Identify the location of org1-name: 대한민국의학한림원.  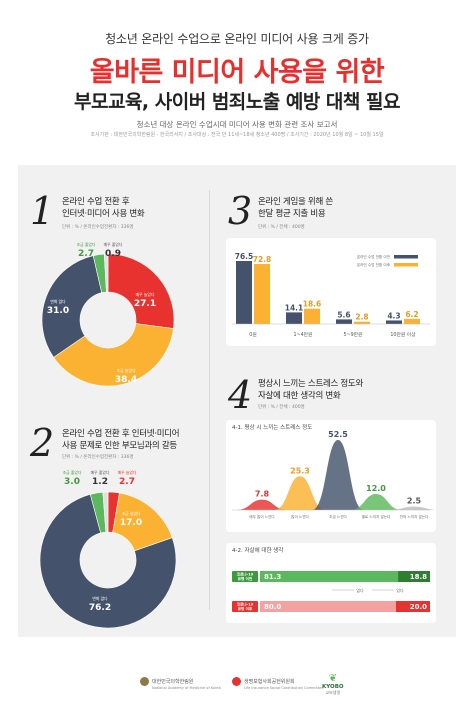
(173, 682).